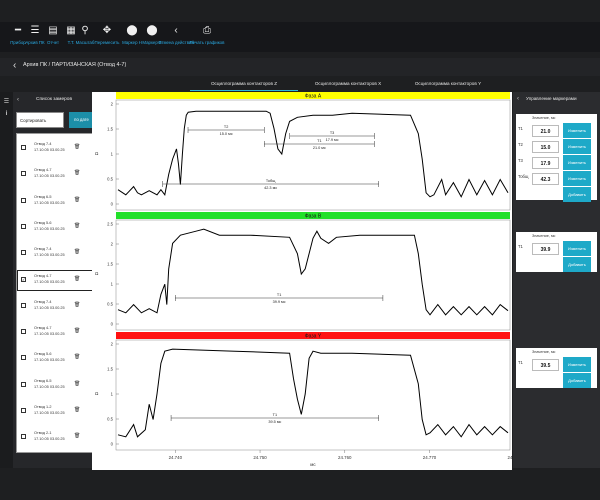 This screenshot has width=600, height=500. What do you see at coordinates (313, 95) in the screenshot?
I see `phase-title-band` at bounding box center [313, 95].